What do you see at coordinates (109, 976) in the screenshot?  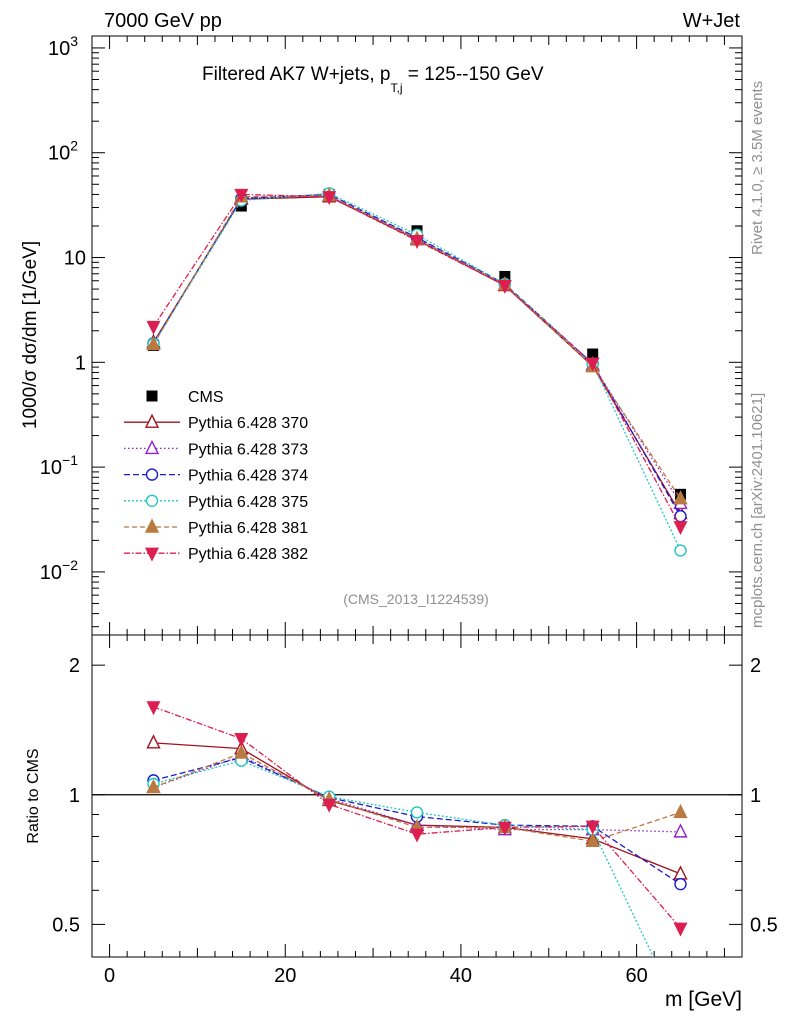 I see `x-tick-label: 0` at bounding box center [109, 976].